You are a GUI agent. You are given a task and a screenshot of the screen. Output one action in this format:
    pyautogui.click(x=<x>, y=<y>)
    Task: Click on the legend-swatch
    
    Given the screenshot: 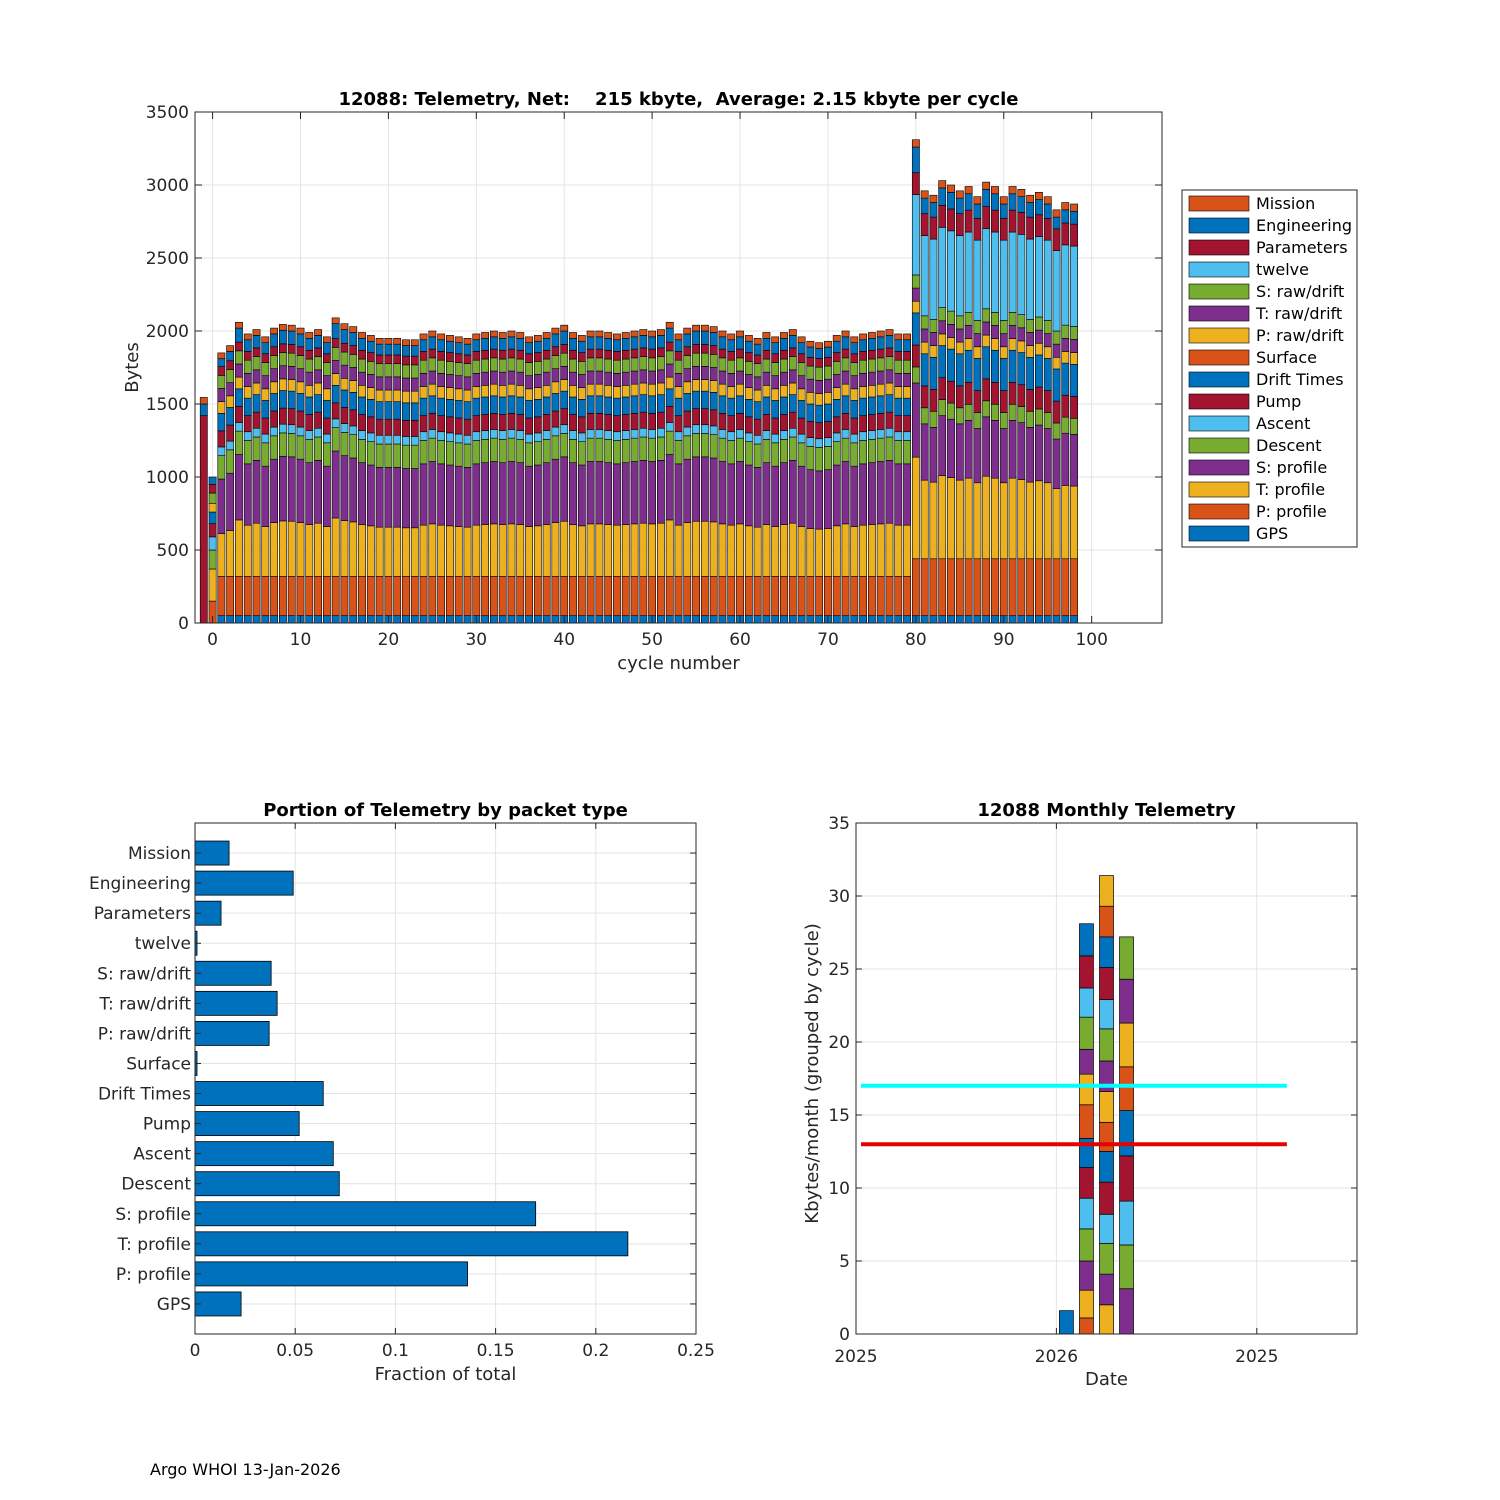 What is the action you would take?
    pyautogui.click(x=1219, y=247)
    